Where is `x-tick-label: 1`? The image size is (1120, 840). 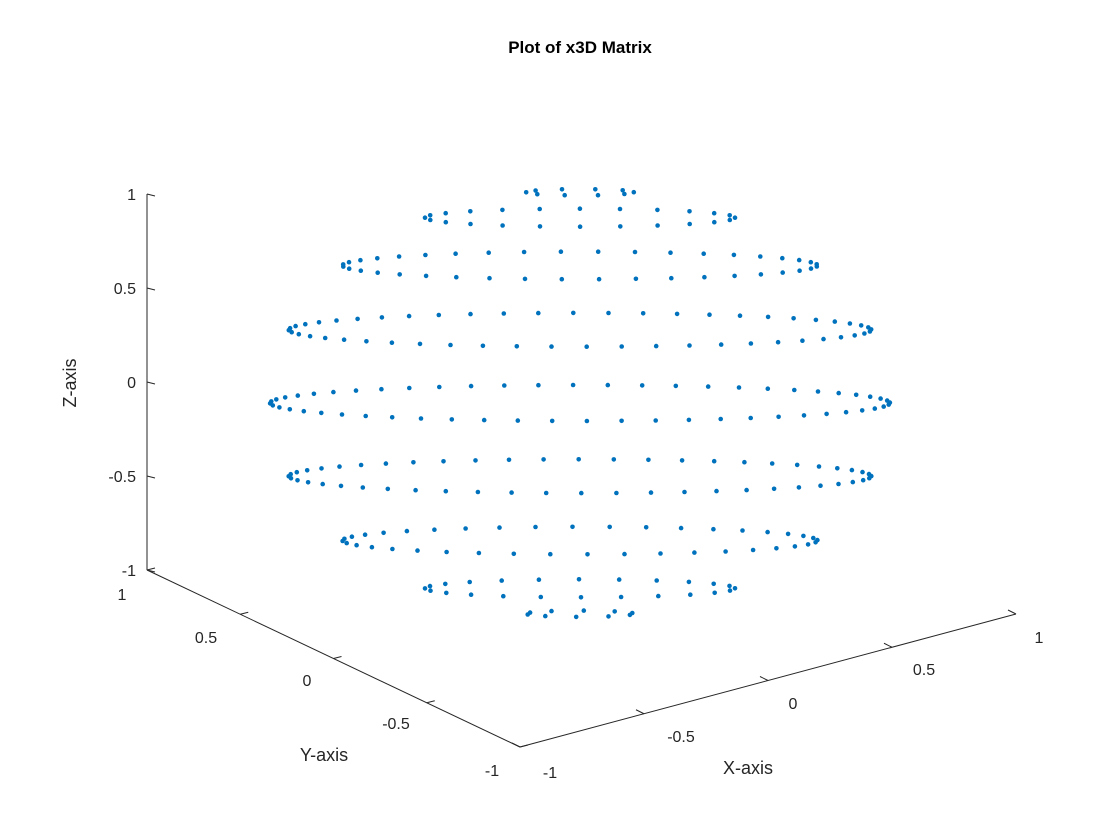
x-tick-label: 1 is located at coordinates (1039, 638).